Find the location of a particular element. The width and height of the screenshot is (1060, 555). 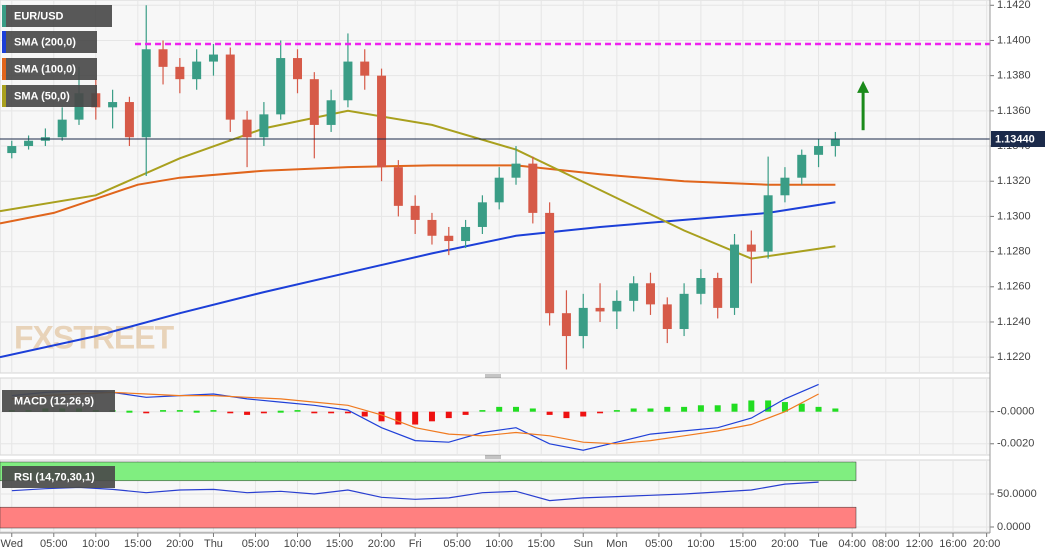

x-tick-label: Mon is located at coordinates (616, 544).